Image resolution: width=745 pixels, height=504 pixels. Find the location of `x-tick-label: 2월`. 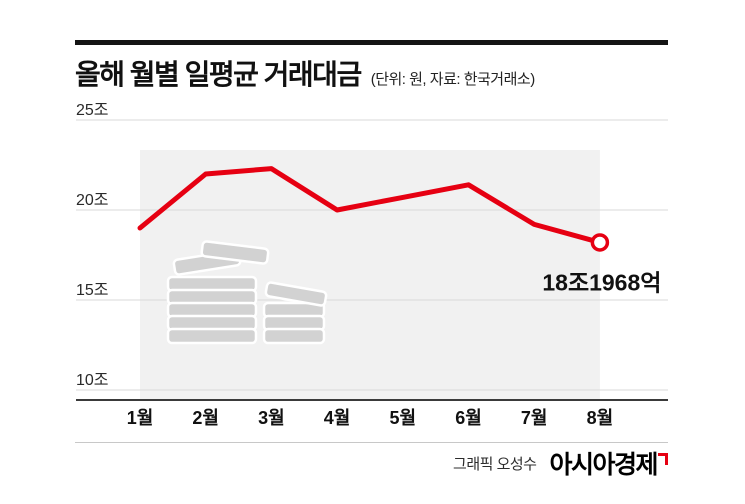

x-tick-label: 2월 is located at coordinates (205, 418).